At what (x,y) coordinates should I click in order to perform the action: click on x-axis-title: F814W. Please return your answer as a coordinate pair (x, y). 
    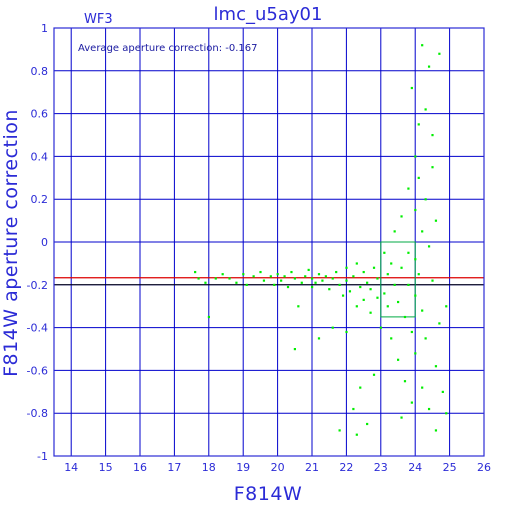
    Looking at the image, I should click on (268, 494).